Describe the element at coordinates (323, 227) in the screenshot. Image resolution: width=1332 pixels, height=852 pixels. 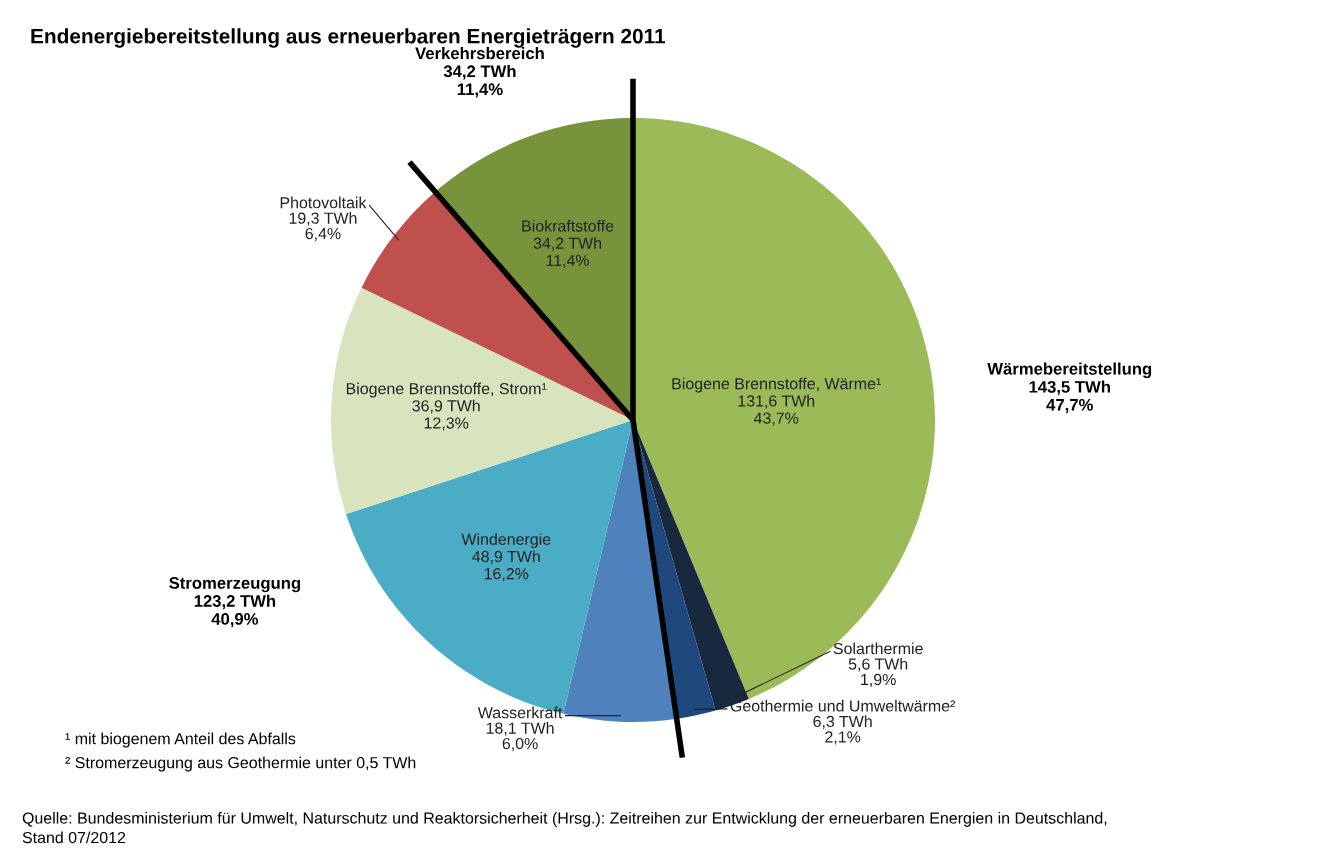
I see `data-label: 19,3 TWh 6,4%` at that location.